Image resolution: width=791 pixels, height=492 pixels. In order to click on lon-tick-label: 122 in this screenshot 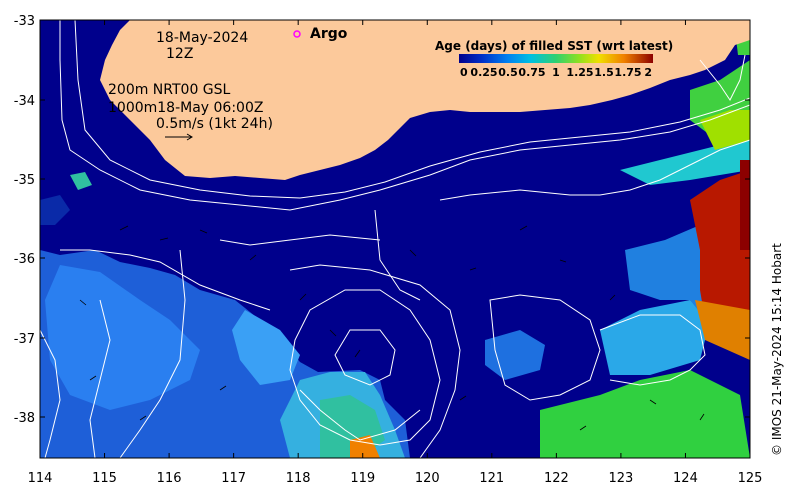, I will do `click(556, 478)`.